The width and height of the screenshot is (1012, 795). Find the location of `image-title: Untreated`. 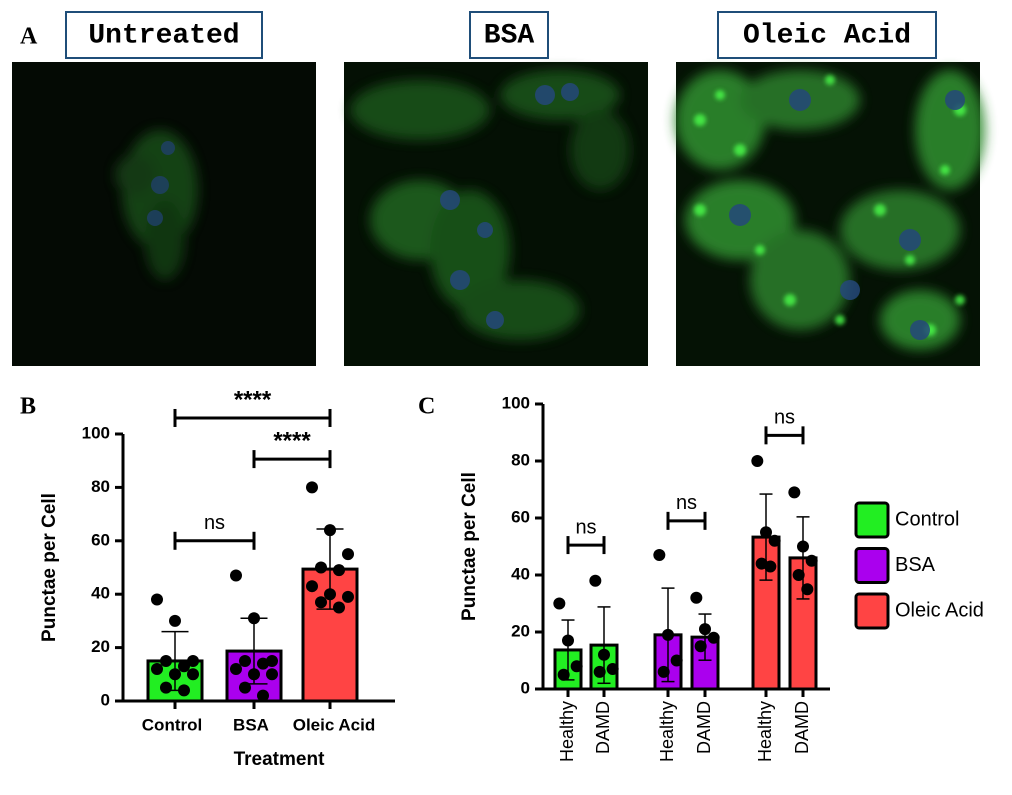

image-title: Untreated is located at coordinates (163, 35).